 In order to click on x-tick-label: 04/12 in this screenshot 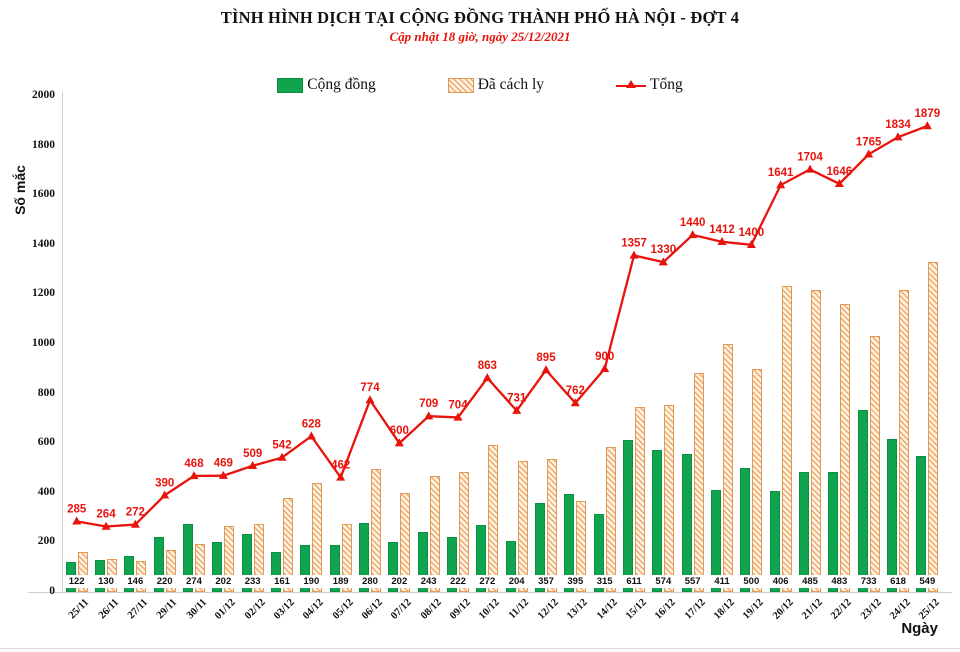, I will do `click(314, 609)`.